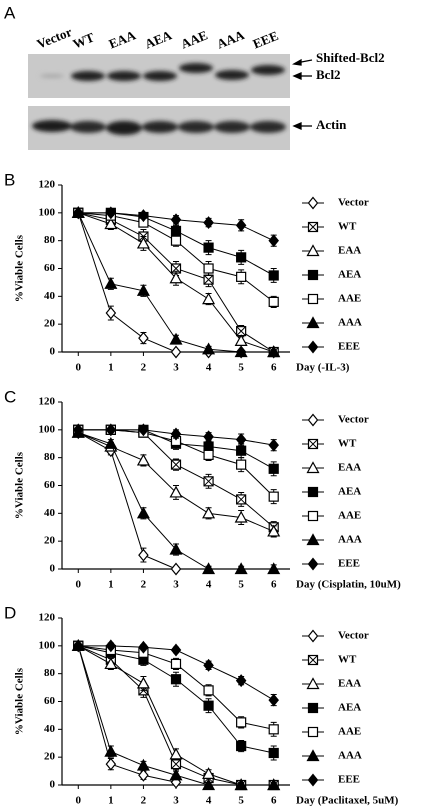 Image resolution: width=446 pixels, height=812 pixels. What do you see at coordinates (349, 299) in the screenshot?
I see `legend-label: AAE` at bounding box center [349, 299].